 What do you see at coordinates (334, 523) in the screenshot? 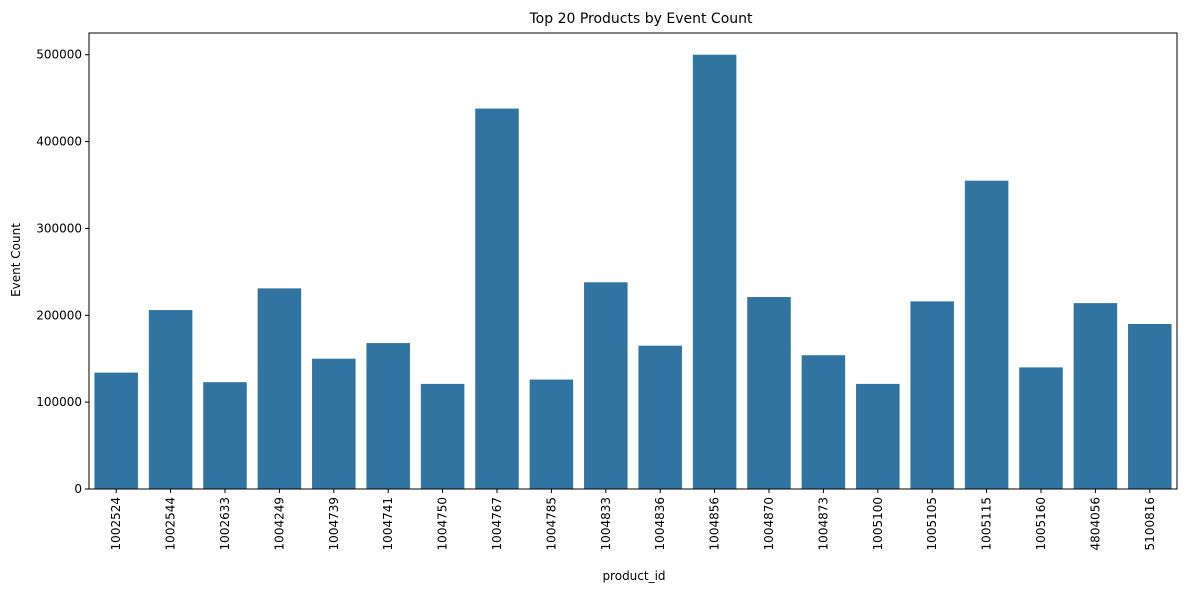
I see `x-tick-label: 1004739` at bounding box center [334, 523].